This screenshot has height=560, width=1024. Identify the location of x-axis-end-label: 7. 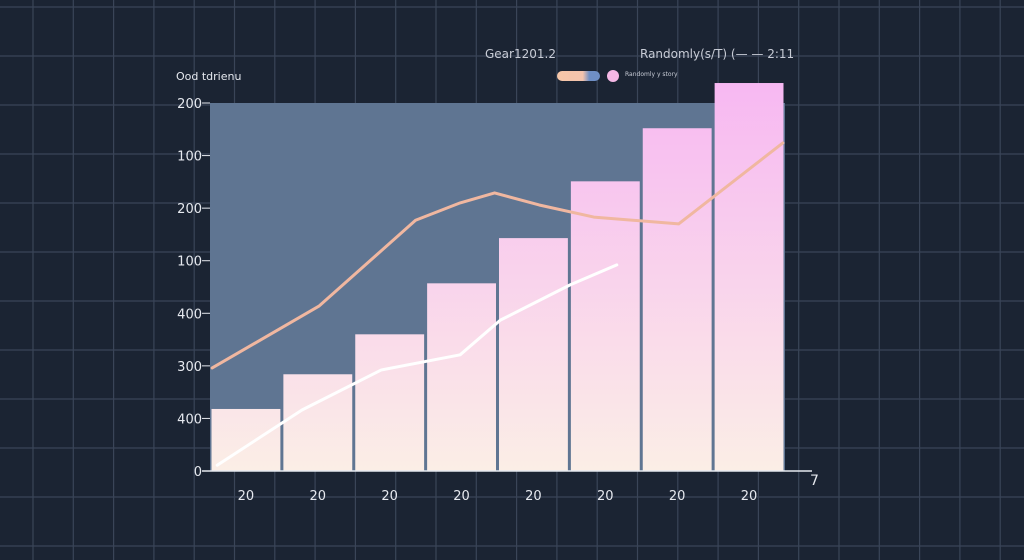
(814, 481).